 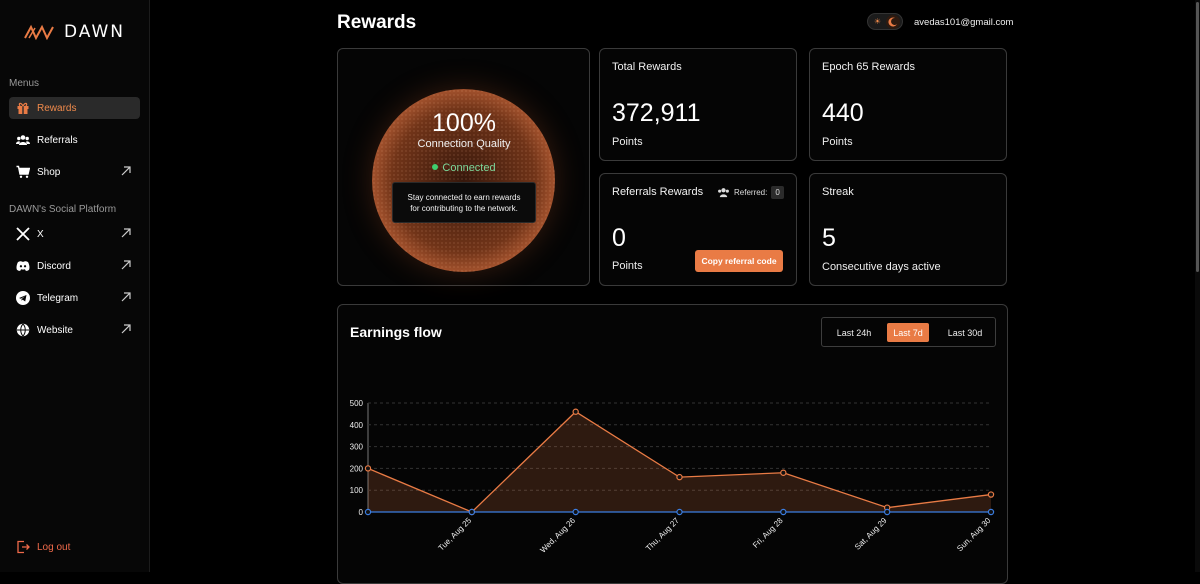 I want to click on y-tick-label: 500, so click(x=357, y=403).